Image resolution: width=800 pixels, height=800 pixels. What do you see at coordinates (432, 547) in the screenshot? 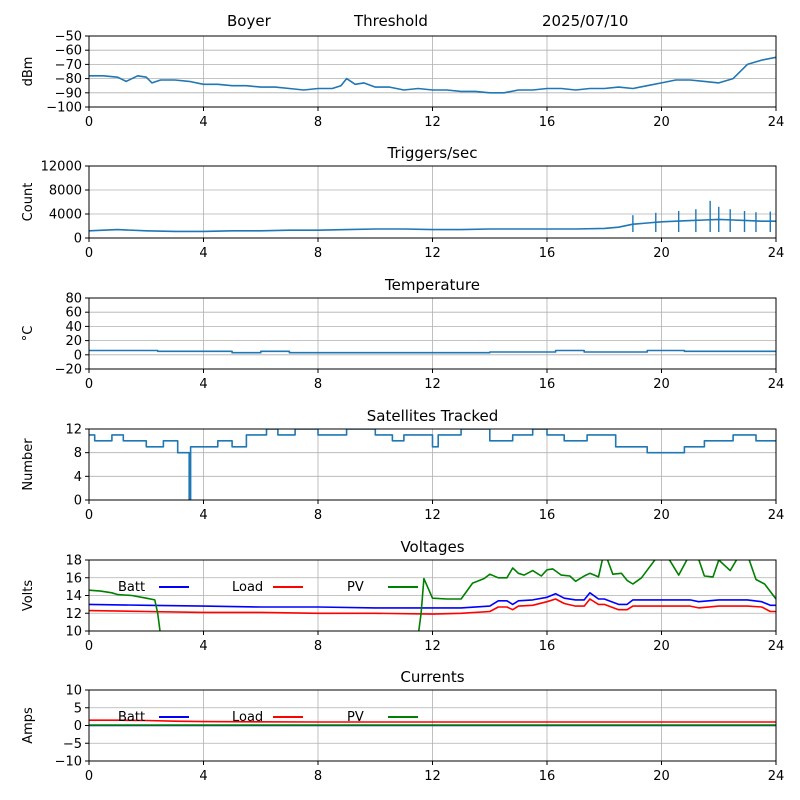
I see `chart-title: Voltages` at bounding box center [432, 547].